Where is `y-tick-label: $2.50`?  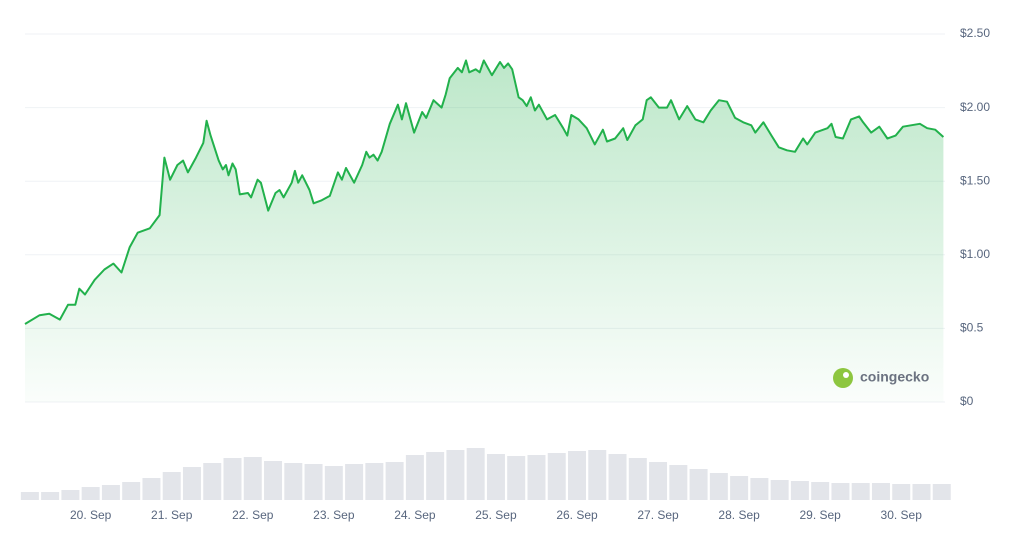
y-tick-label: $2.50 is located at coordinates (975, 33).